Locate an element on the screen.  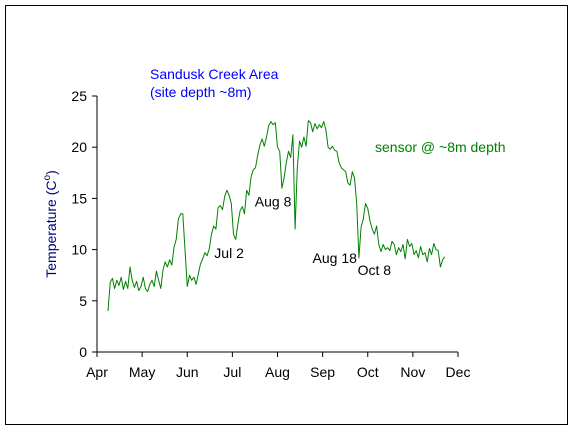
annotation-label: Oct 8 is located at coordinates (375, 270).